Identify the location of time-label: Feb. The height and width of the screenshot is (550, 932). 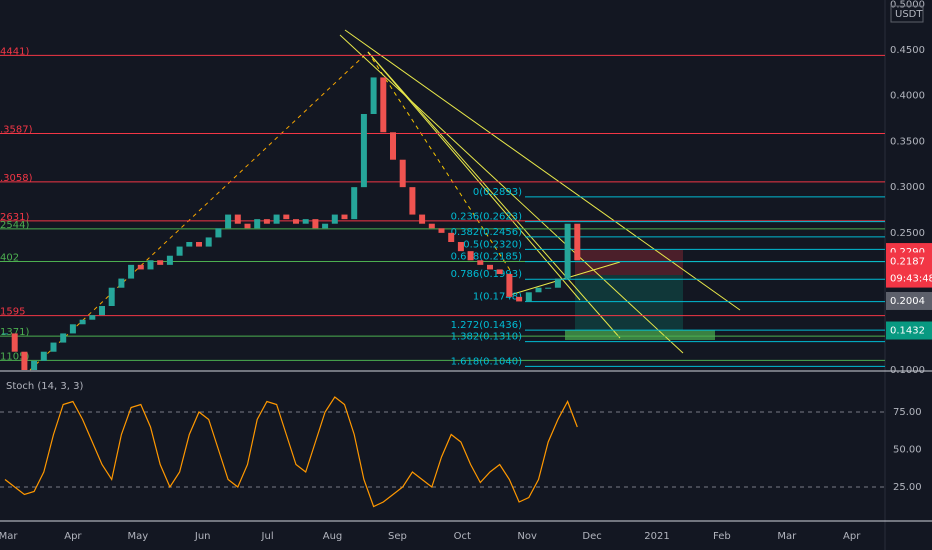
(722, 536).